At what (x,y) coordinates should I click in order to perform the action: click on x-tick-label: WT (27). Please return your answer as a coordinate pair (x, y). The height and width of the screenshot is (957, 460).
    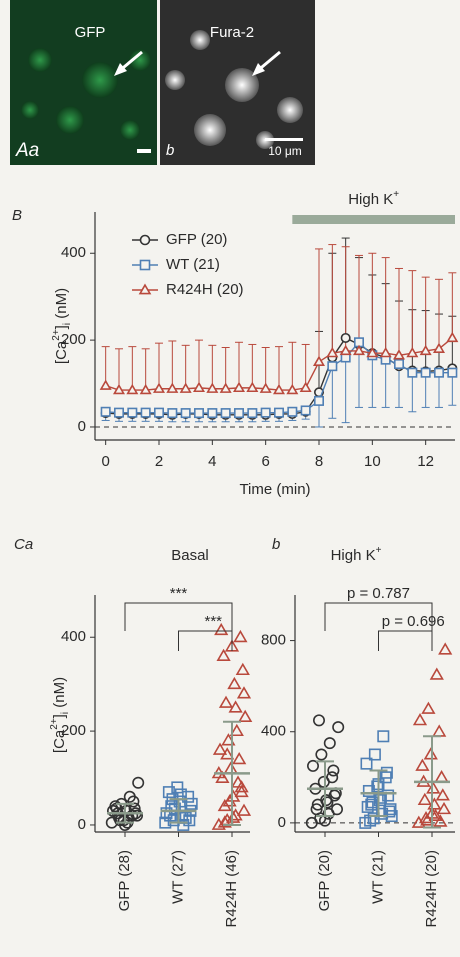
    Looking at the image, I should click on (177, 877).